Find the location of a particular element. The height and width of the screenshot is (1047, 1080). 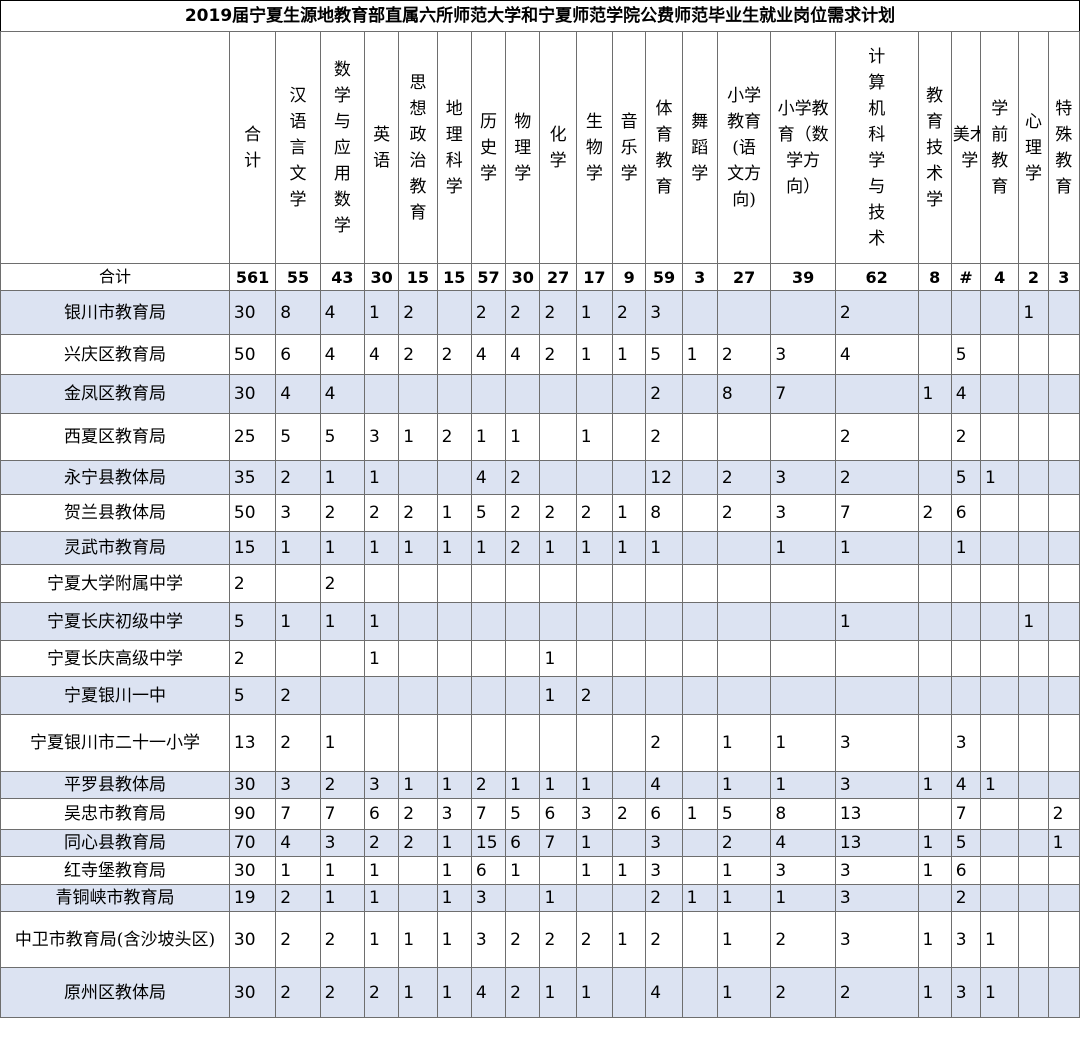

table-row: 宁夏长庆高级中学 2 1 1 is located at coordinates (540, 658).